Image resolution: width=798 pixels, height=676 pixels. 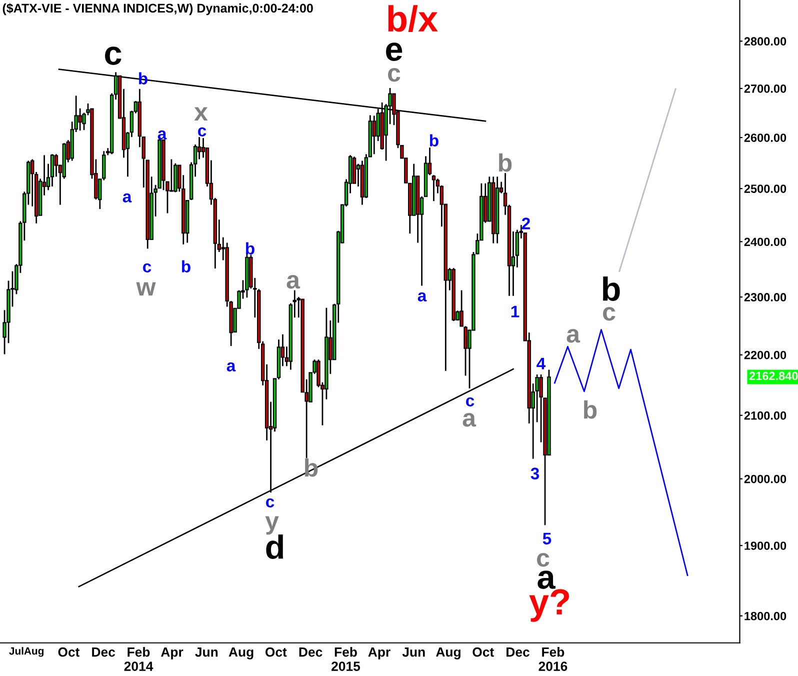 What do you see at coordinates (765, 138) in the screenshot?
I see `y-tick-label: 2600.00` at bounding box center [765, 138].